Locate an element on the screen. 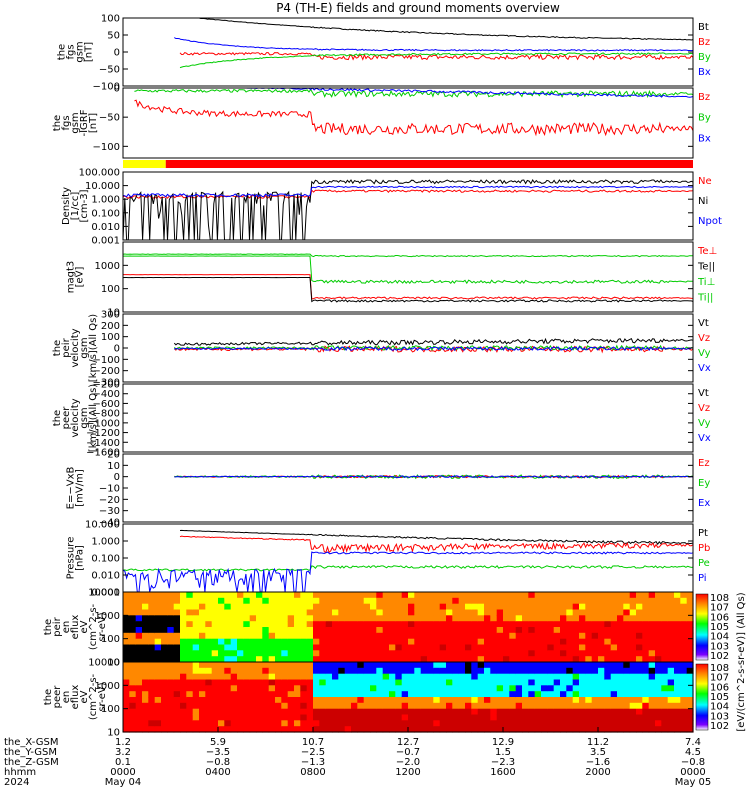 This screenshot has height=800, width=750. ephemeris-value: −0.7 is located at coordinates (408, 752).